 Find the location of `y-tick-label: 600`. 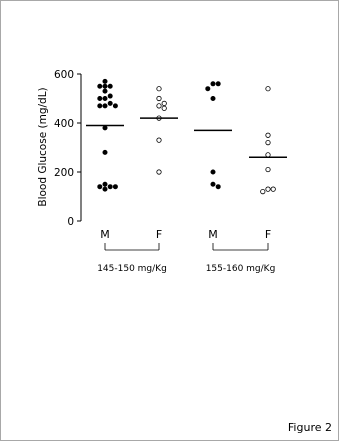

y-tick-label: 600 is located at coordinates (64, 75).